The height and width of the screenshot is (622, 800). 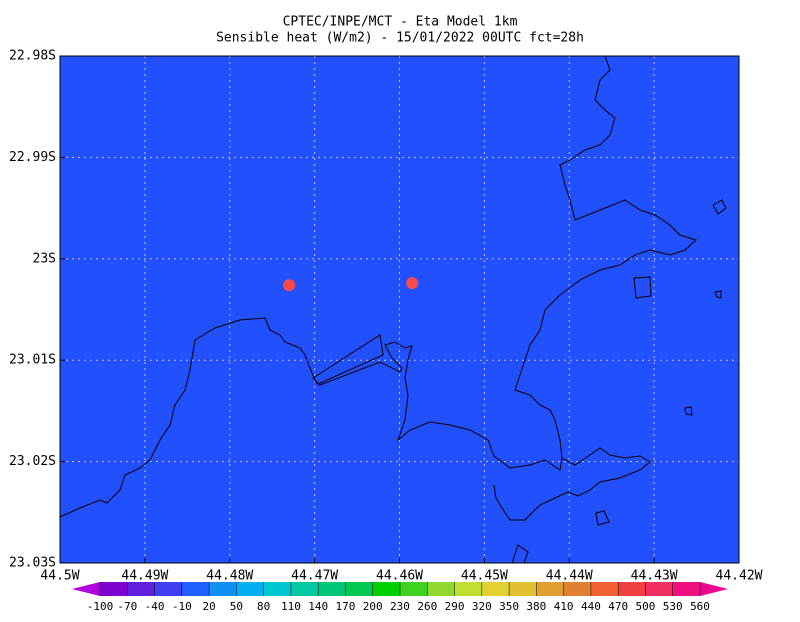 I want to click on x-tick-label: 44.48W, so click(x=229, y=576).